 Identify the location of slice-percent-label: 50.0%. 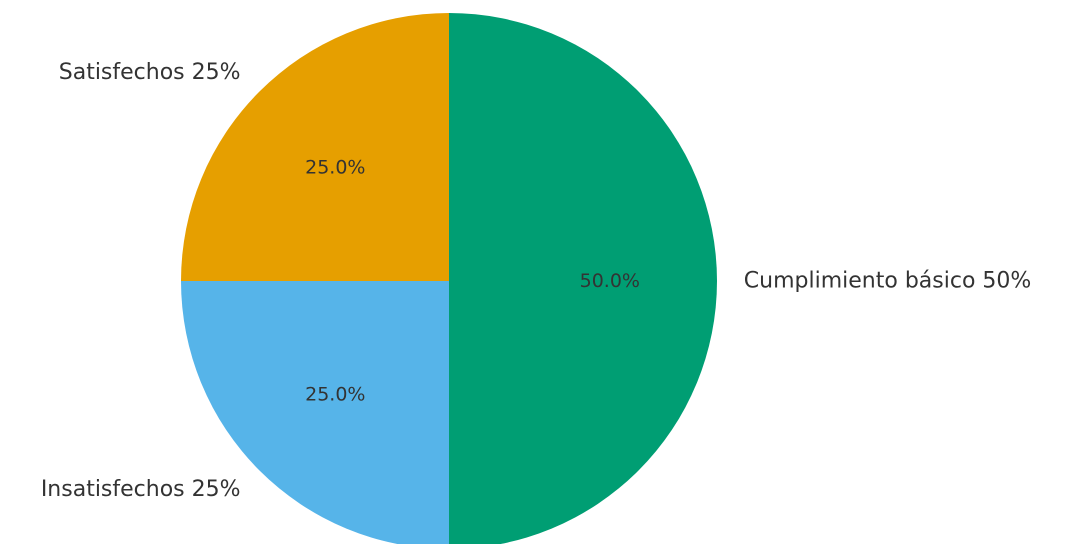
(610, 281).